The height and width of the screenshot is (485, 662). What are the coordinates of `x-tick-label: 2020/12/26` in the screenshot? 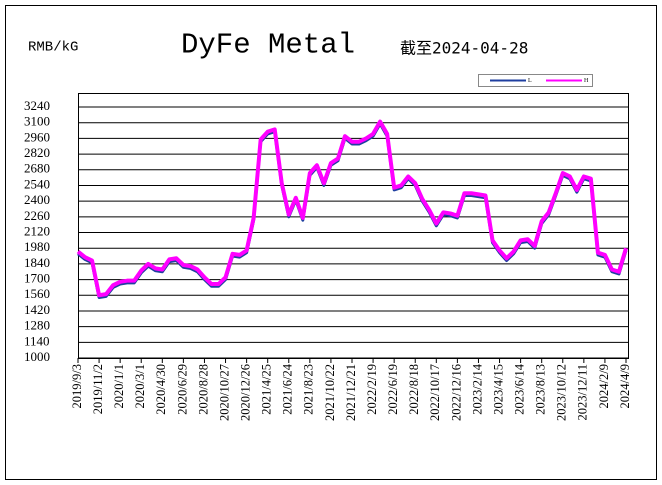 It's located at (245, 392).